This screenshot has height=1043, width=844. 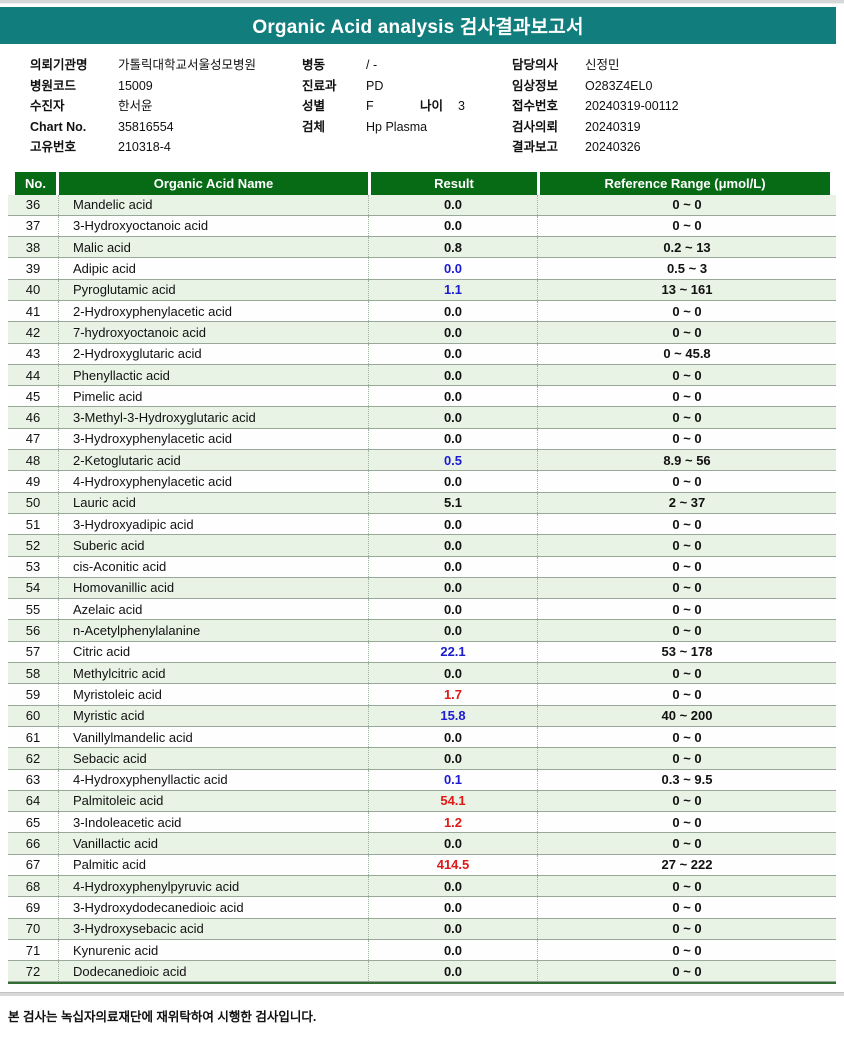 I want to click on table-row: 51 3-Hydroxyadipic acid 0.0 0 ~ 0, so click(x=422, y=524).